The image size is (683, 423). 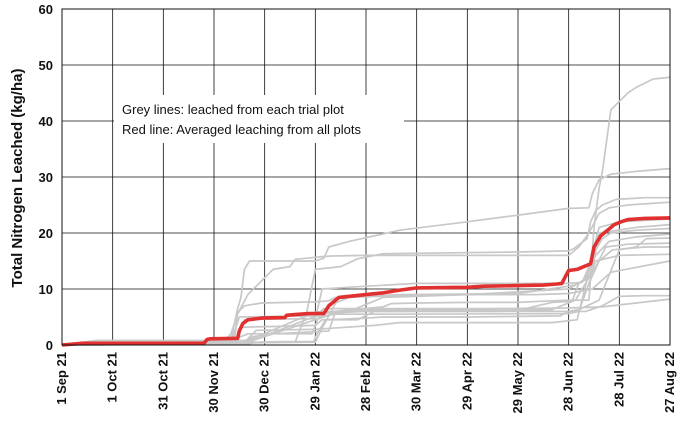 What do you see at coordinates (259, 119) in the screenshot?
I see `annotation-box` at bounding box center [259, 119].